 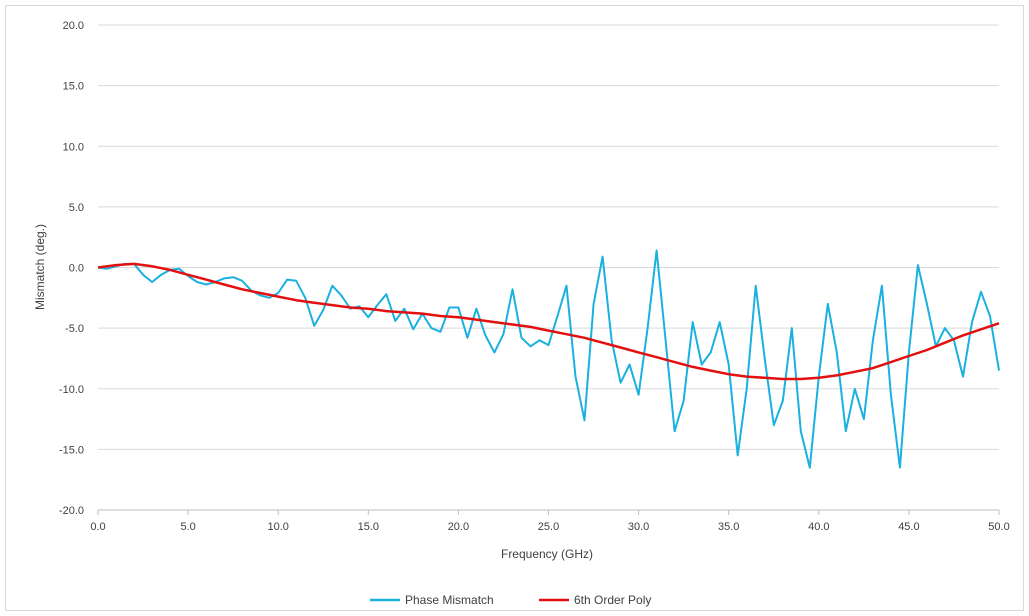 I want to click on x-tick-label: 5.0, so click(x=187, y=527).